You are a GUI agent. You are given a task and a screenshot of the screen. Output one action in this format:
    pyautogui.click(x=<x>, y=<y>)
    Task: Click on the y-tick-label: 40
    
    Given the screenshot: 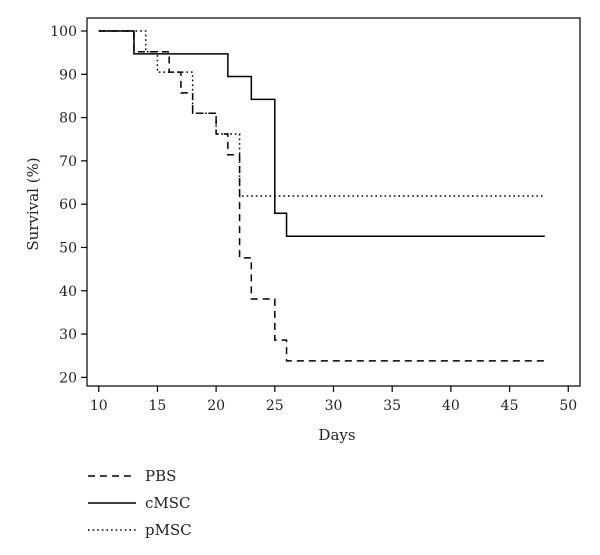 What is the action you would take?
    pyautogui.click(x=68, y=292)
    